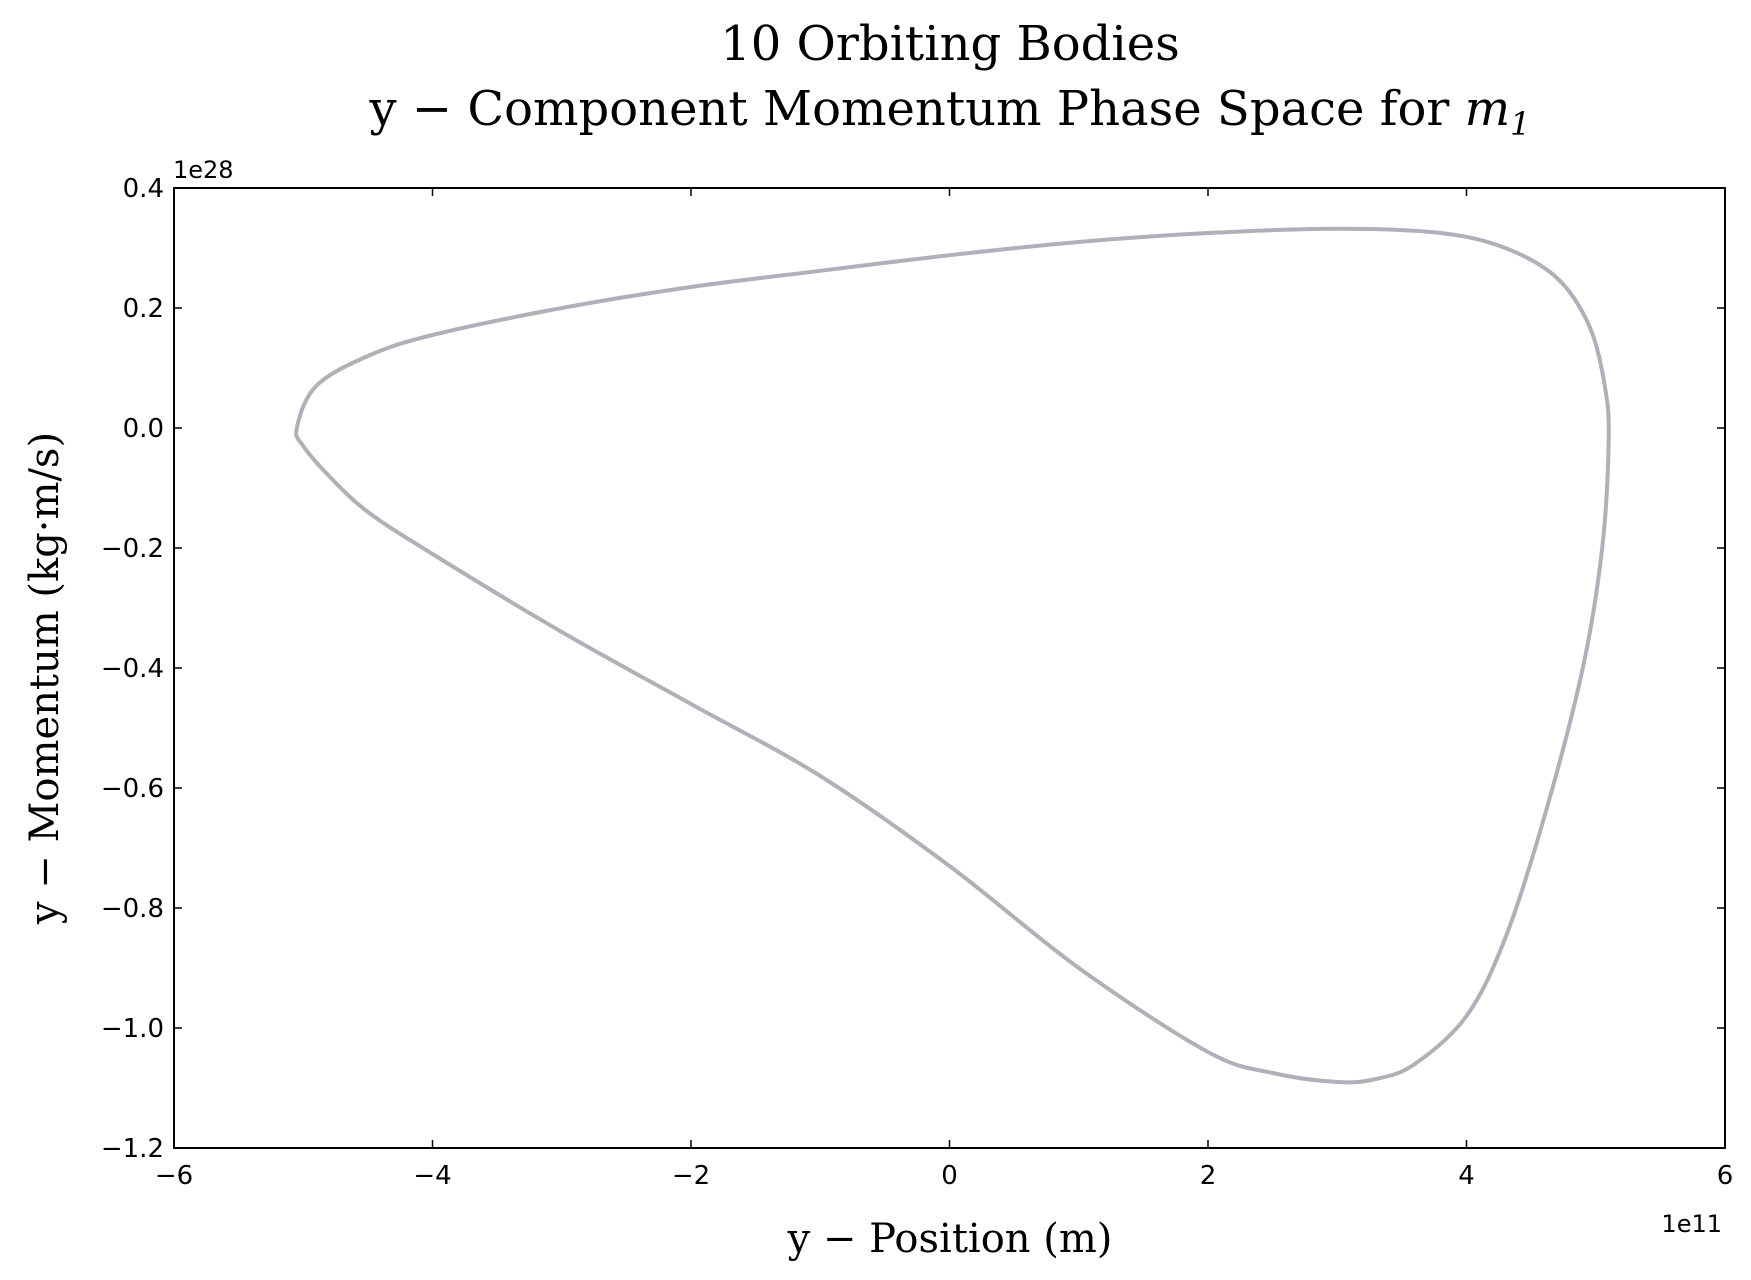  Describe the element at coordinates (1725, 1176) in the screenshot. I see `x-tick-label: 6` at that location.